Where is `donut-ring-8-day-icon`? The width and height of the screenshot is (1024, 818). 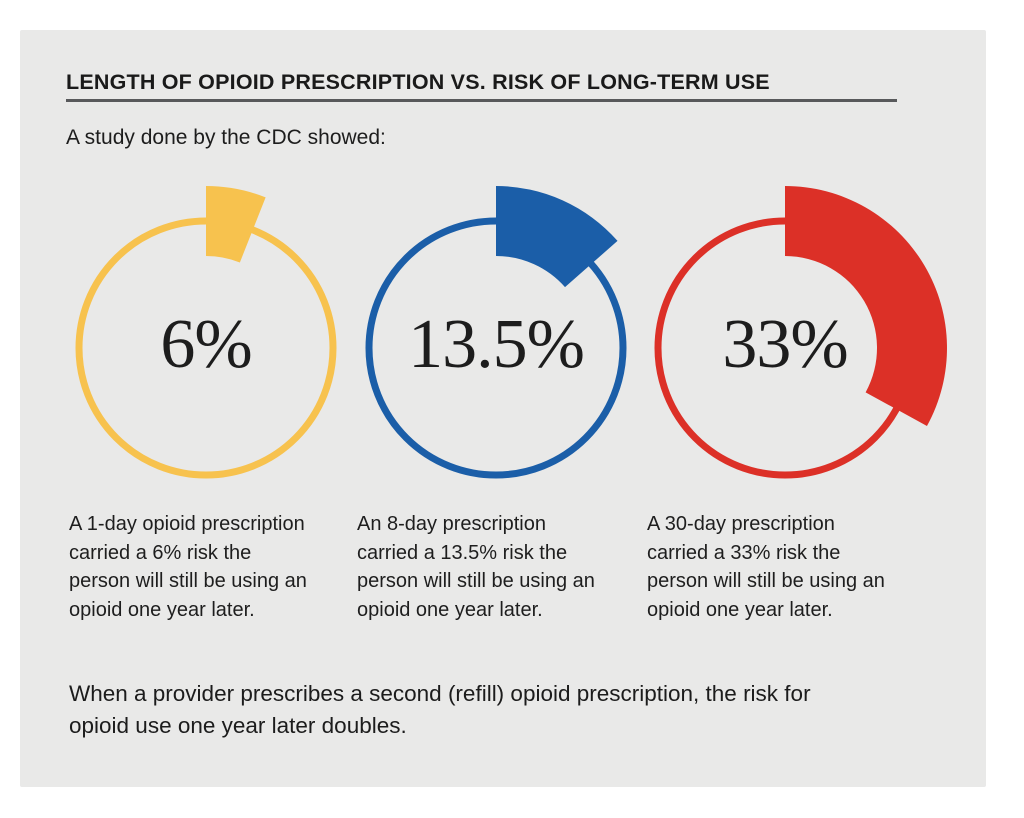
donut-ring-8-day-icon is located at coordinates (496, 332).